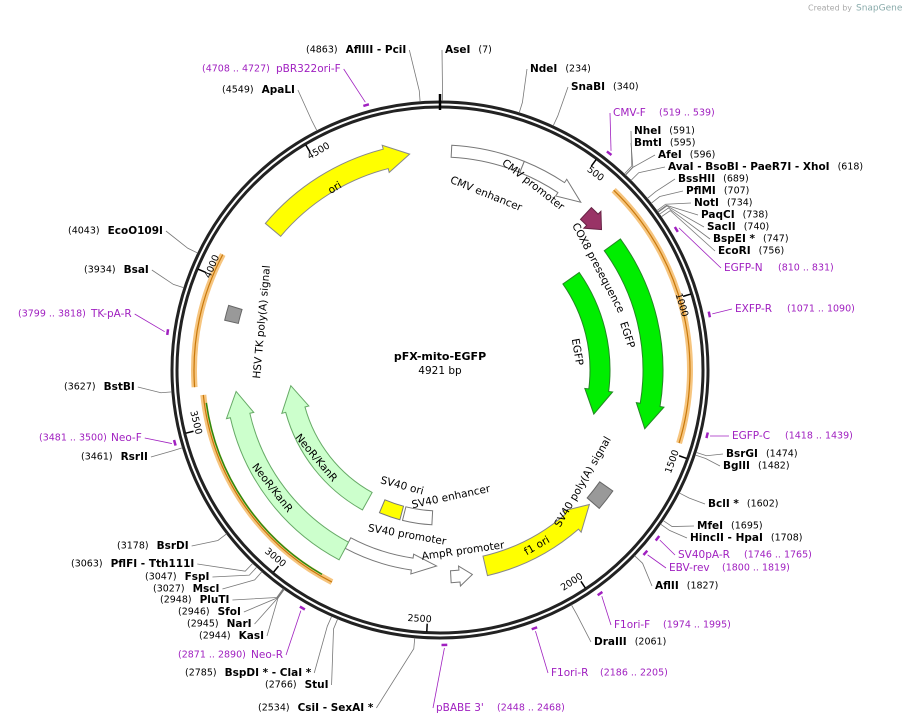  I want to click on enzyme-position: (2946), so click(194, 612).